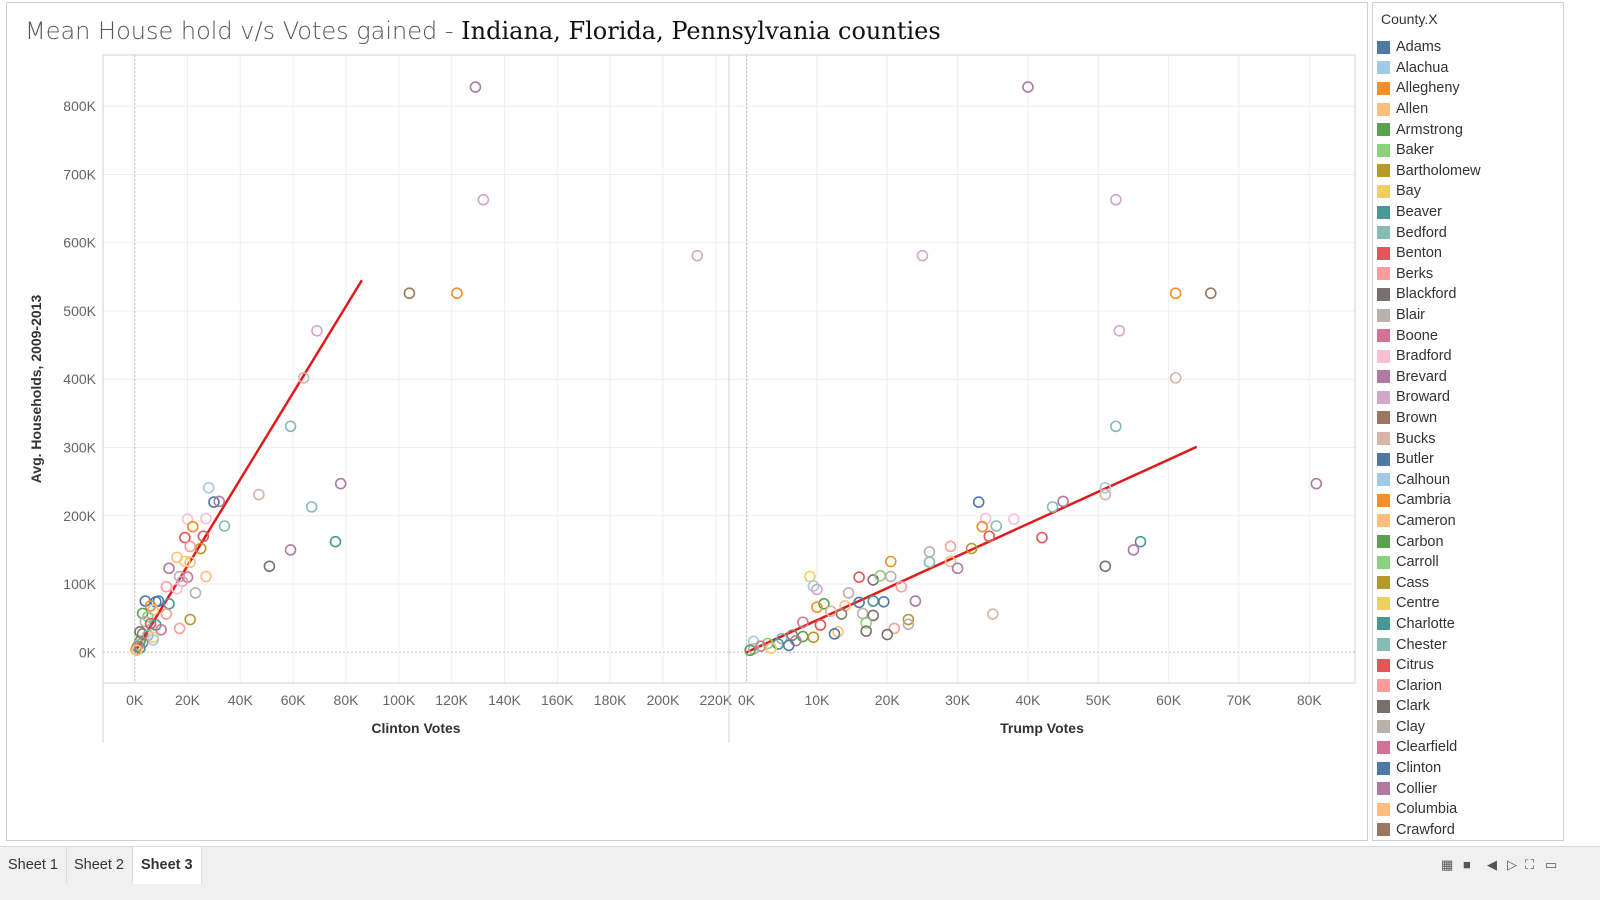 Image resolution: width=1600 pixels, height=900 pixels. I want to click on grid-view-icon: ▦, so click(1447, 864).